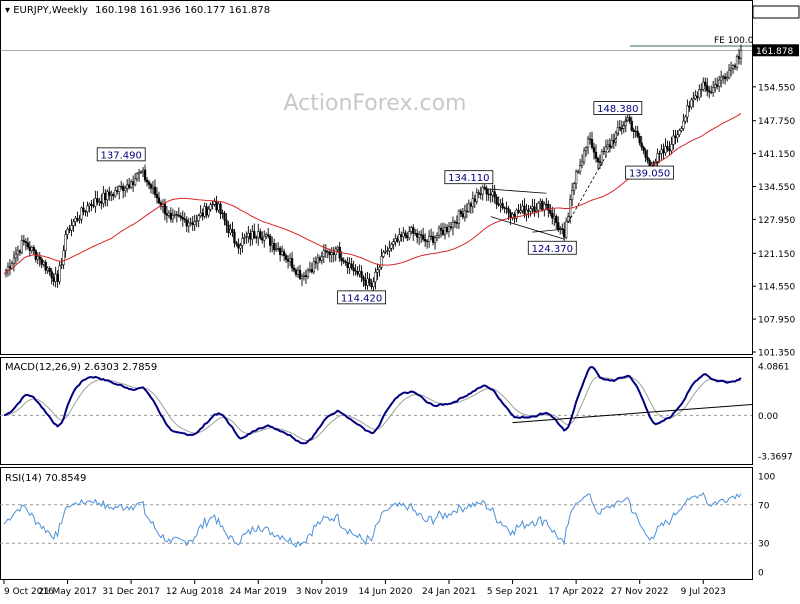  I want to click on x-tick-label: 31 Dec 2017, so click(131, 592).